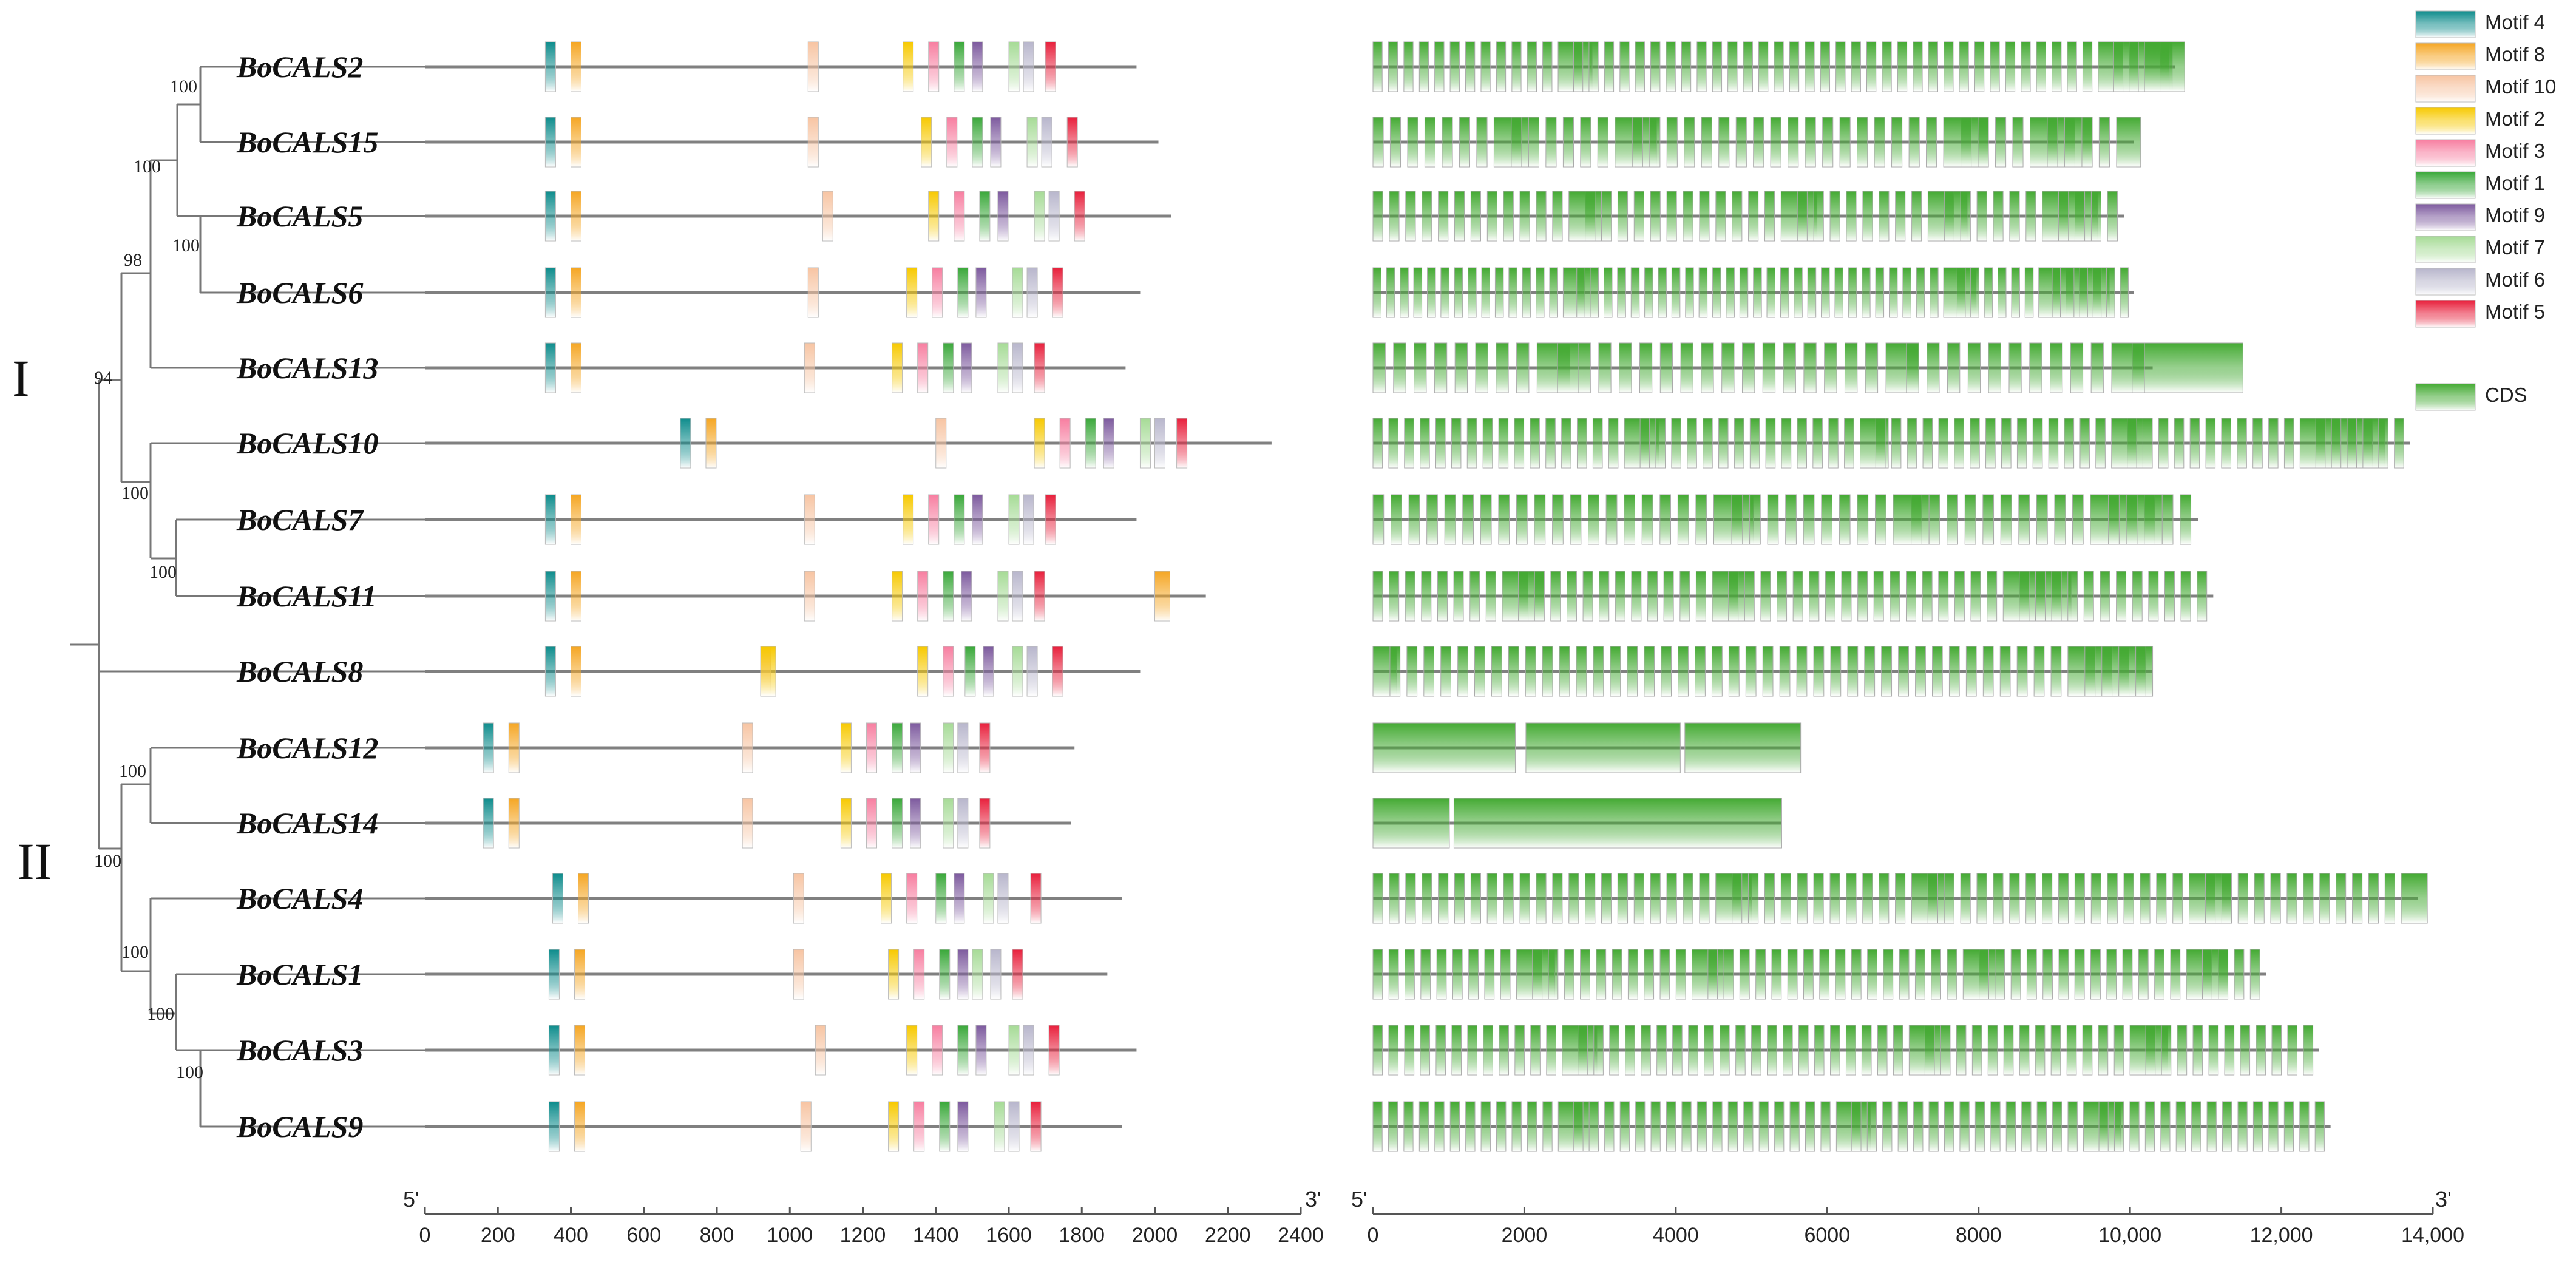 This screenshot has width=2576, height=1265. Describe the element at coordinates (2445, 250) in the screenshot. I see `legend-swatch` at that location.